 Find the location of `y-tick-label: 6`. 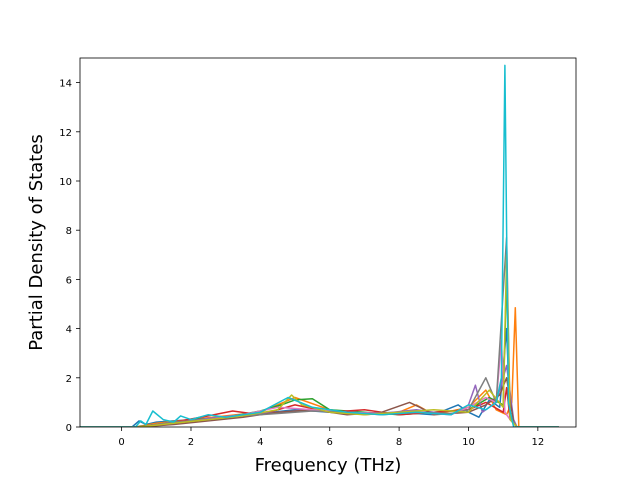

y-tick-label: 6 is located at coordinates (69, 280).